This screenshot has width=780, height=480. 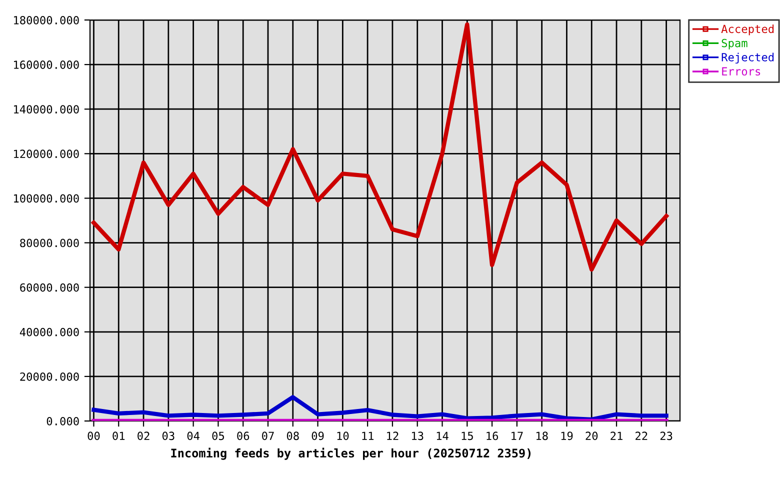 I want to click on y-tick-label: 120000.000, so click(x=46, y=154).